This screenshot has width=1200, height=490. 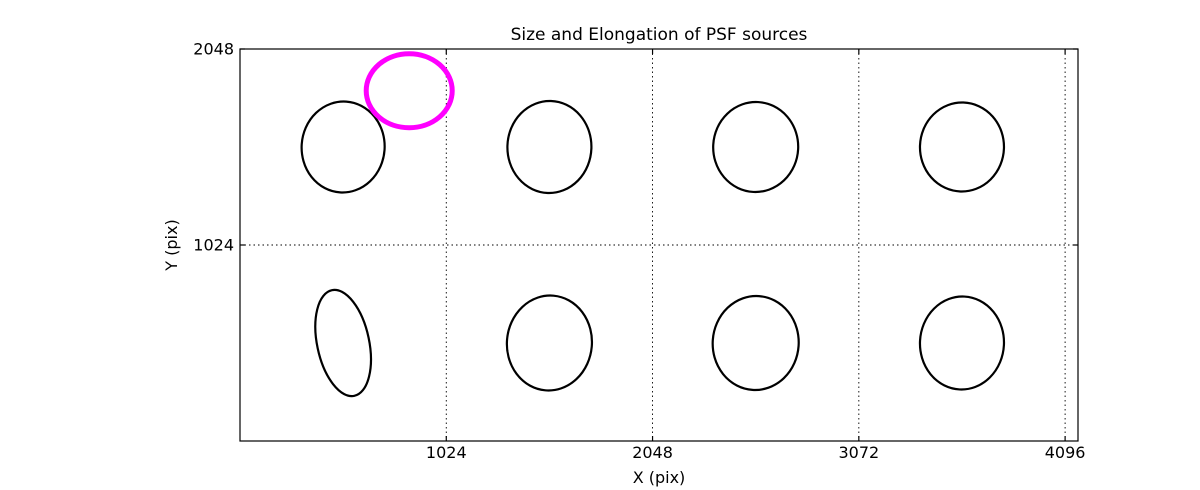 What do you see at coordinates (652, 452) in the screenshot?
I see `x-tick-label-2048: 2048` at bounding box center [652, 452].